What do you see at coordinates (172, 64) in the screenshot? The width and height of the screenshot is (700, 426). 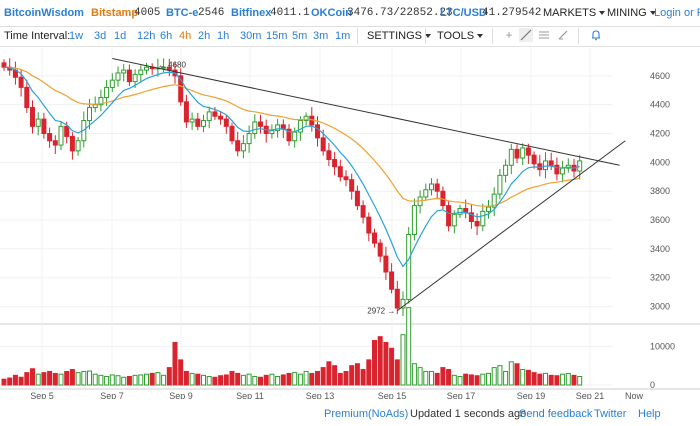 I see `high-annotation: ← 4680` at bounding box center [172, 64].